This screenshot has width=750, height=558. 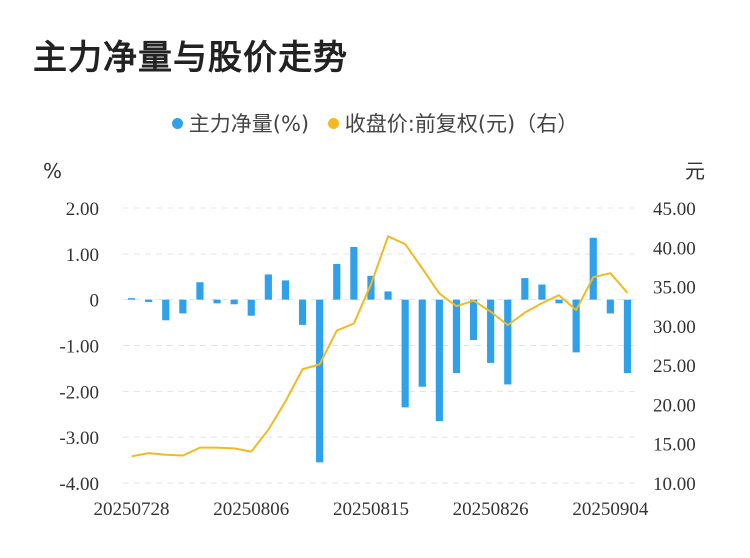 What do you see at coordinates (82, 255) in the screenshot?
I see `left-tick-label: 1.00` at bounding box center [82, 255].